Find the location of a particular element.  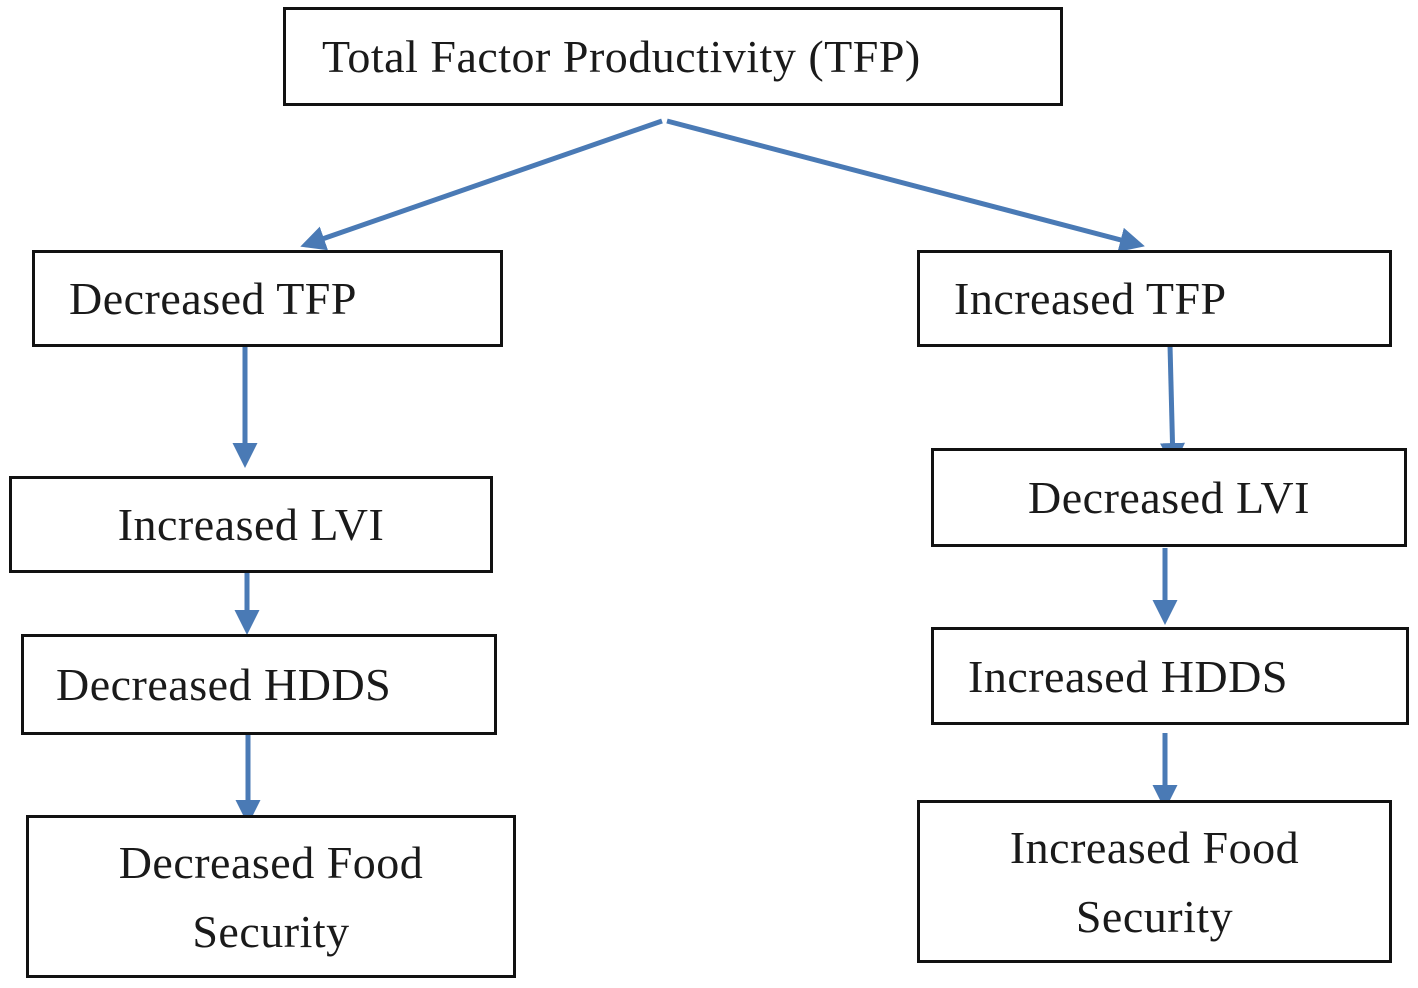

decreased-hdds-box: Decreased HDDS is located at coordinates (259, 684).